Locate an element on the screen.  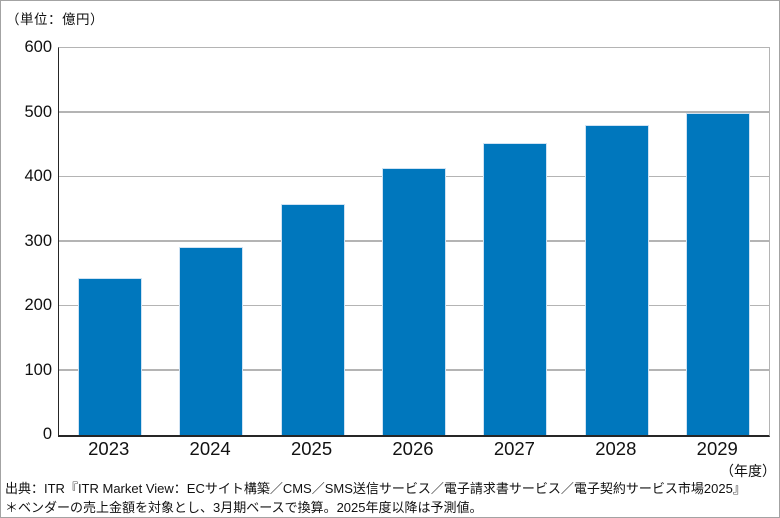
y-axis-unit-label: （単位：億円） is located at coordinates (55, 19).